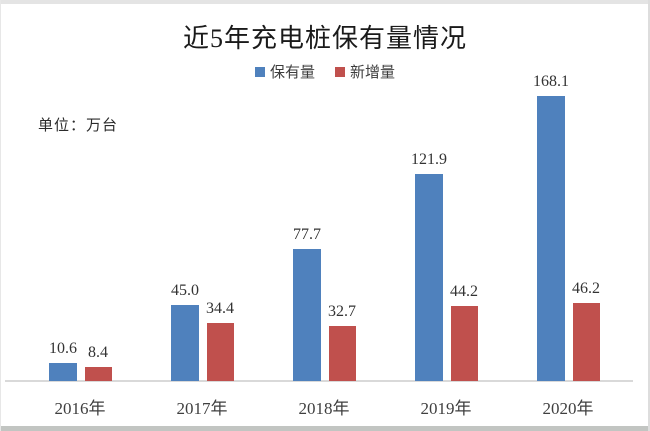 This screenshot has width=650, height=431. What do you see at coordinates (446, 408) in the screenshot?
I see `category-label-2019年: 2019年` at bounding box center [446, 408].